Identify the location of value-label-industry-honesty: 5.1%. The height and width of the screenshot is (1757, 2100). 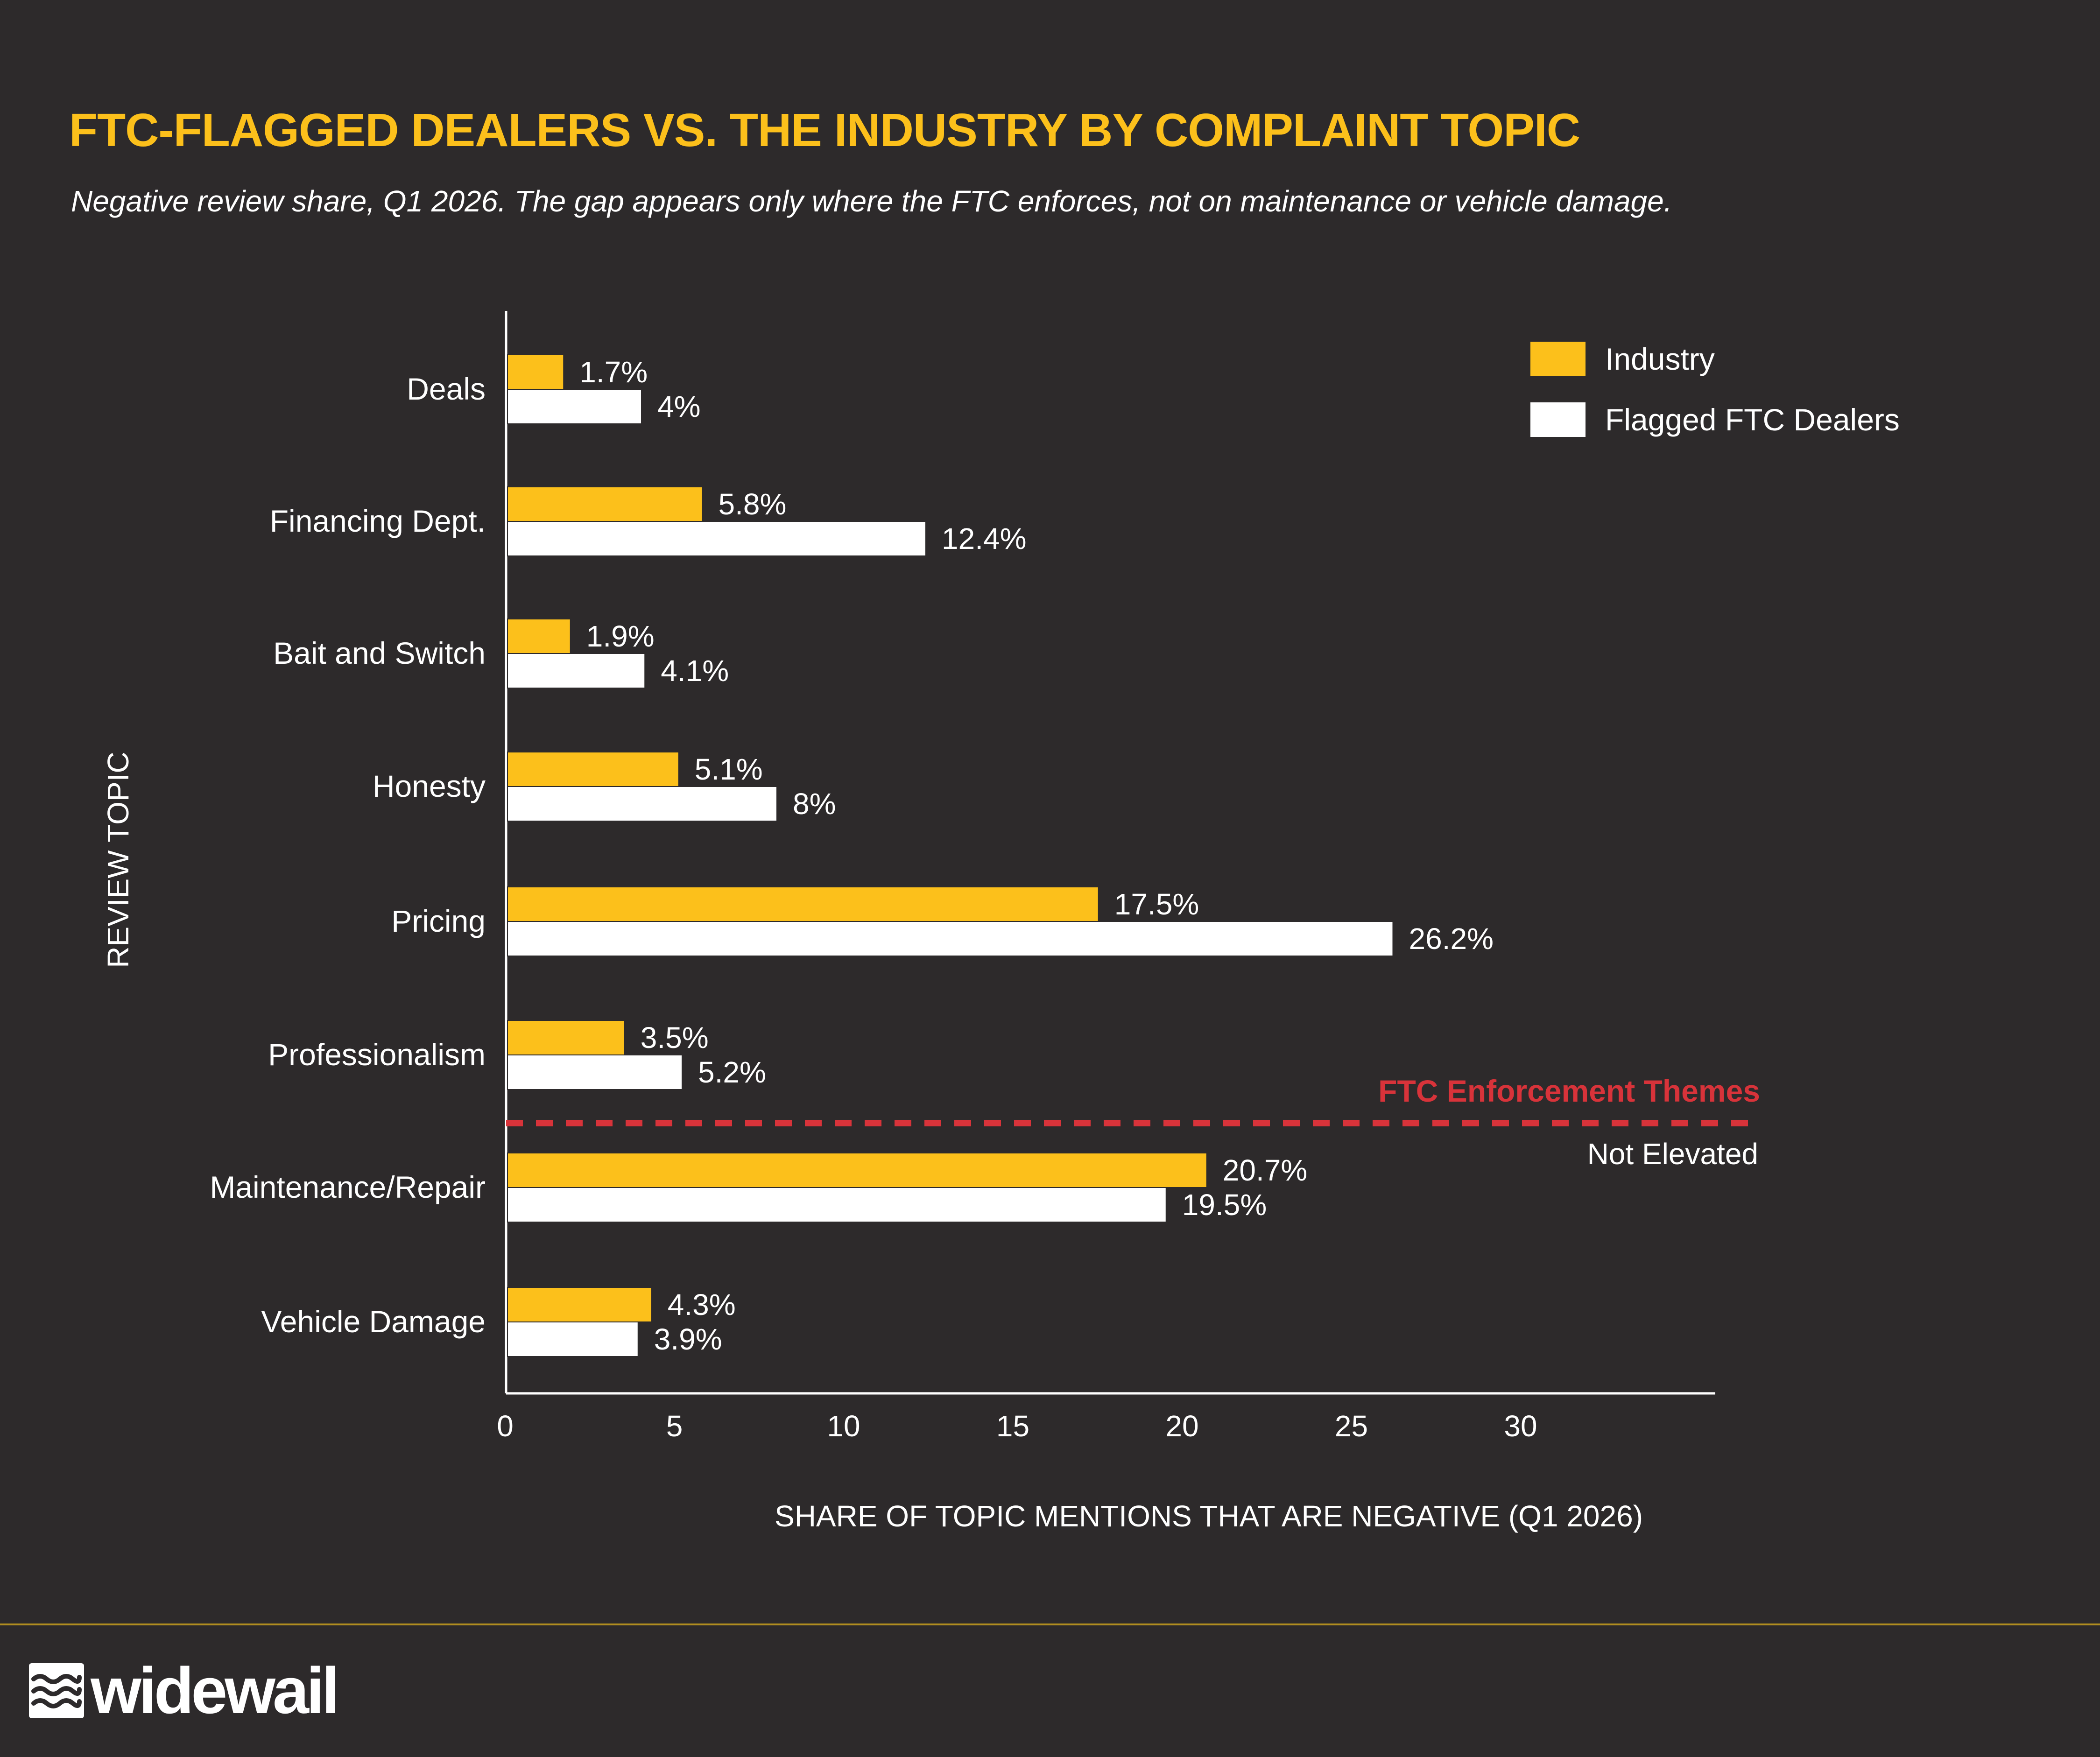
(729, 769).